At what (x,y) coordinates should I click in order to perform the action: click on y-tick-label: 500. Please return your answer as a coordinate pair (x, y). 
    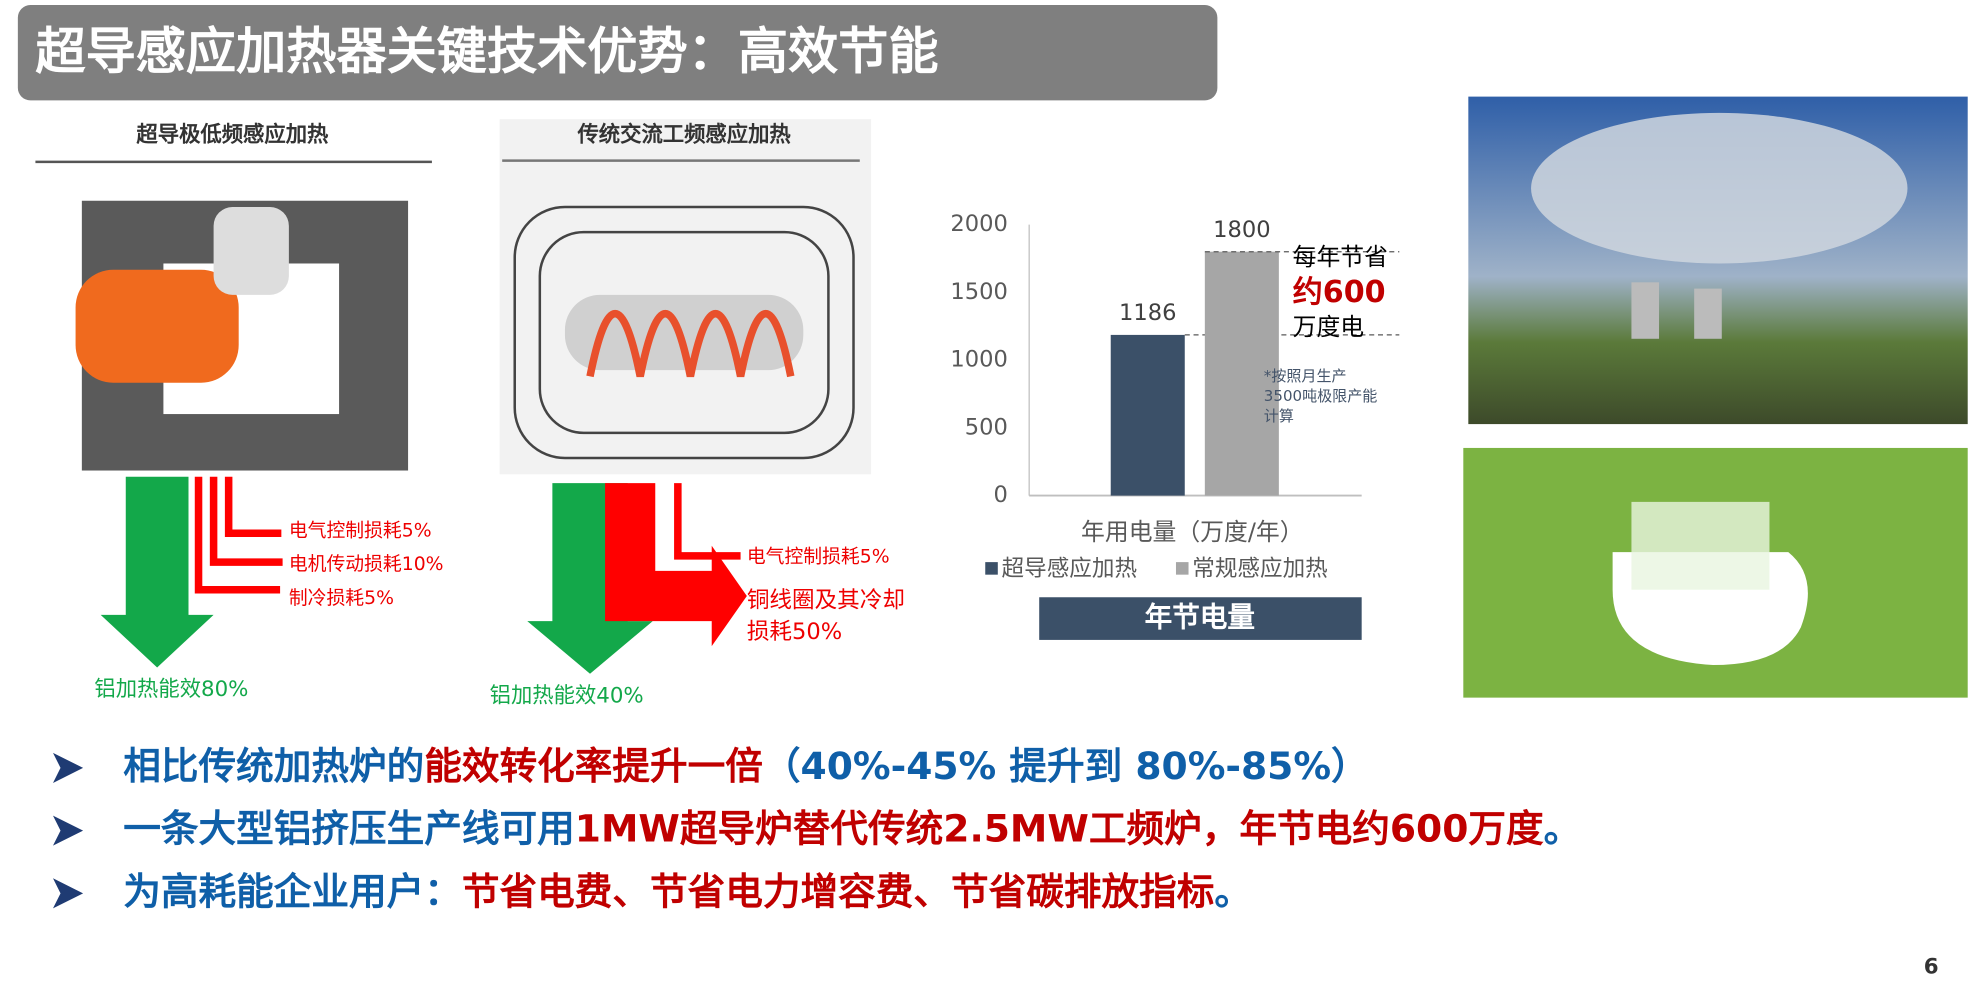
    Looking at the image, I should click on (986, 427).